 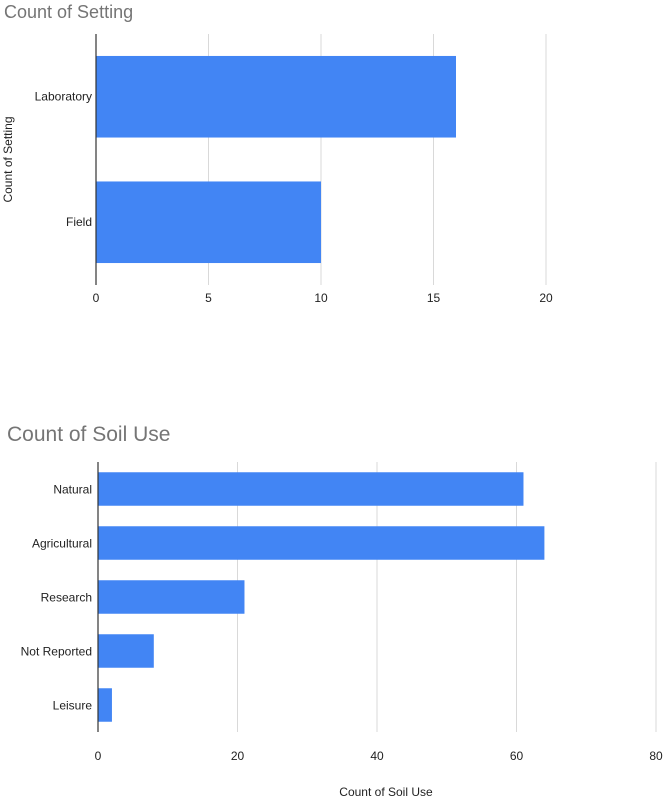 What do you see at coordinates (62, 544) in the screenshot?
I see `category-label: Agricultural` at bounding box center [62, 544].